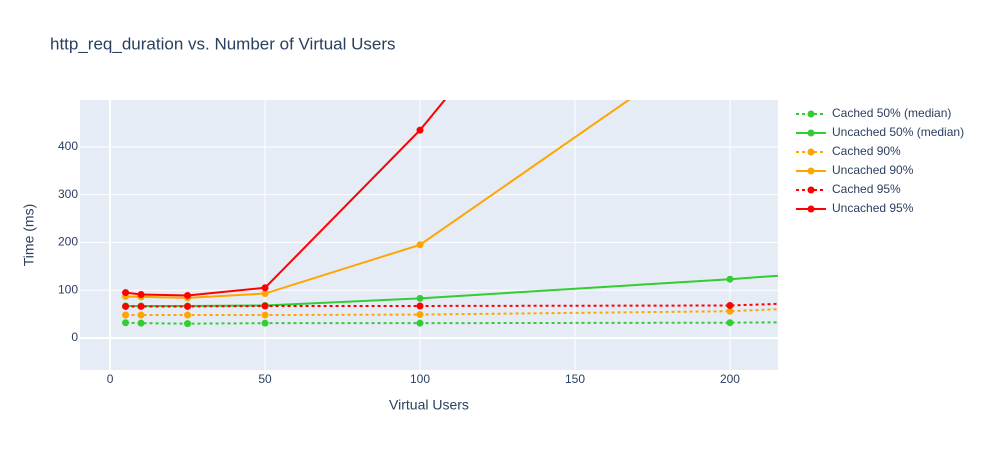 The height and width of the screenshot is (450, 1000). Describe the element at coordinates (68, 146) in the screenshot. I see `y-tick-label: 400` at that location.